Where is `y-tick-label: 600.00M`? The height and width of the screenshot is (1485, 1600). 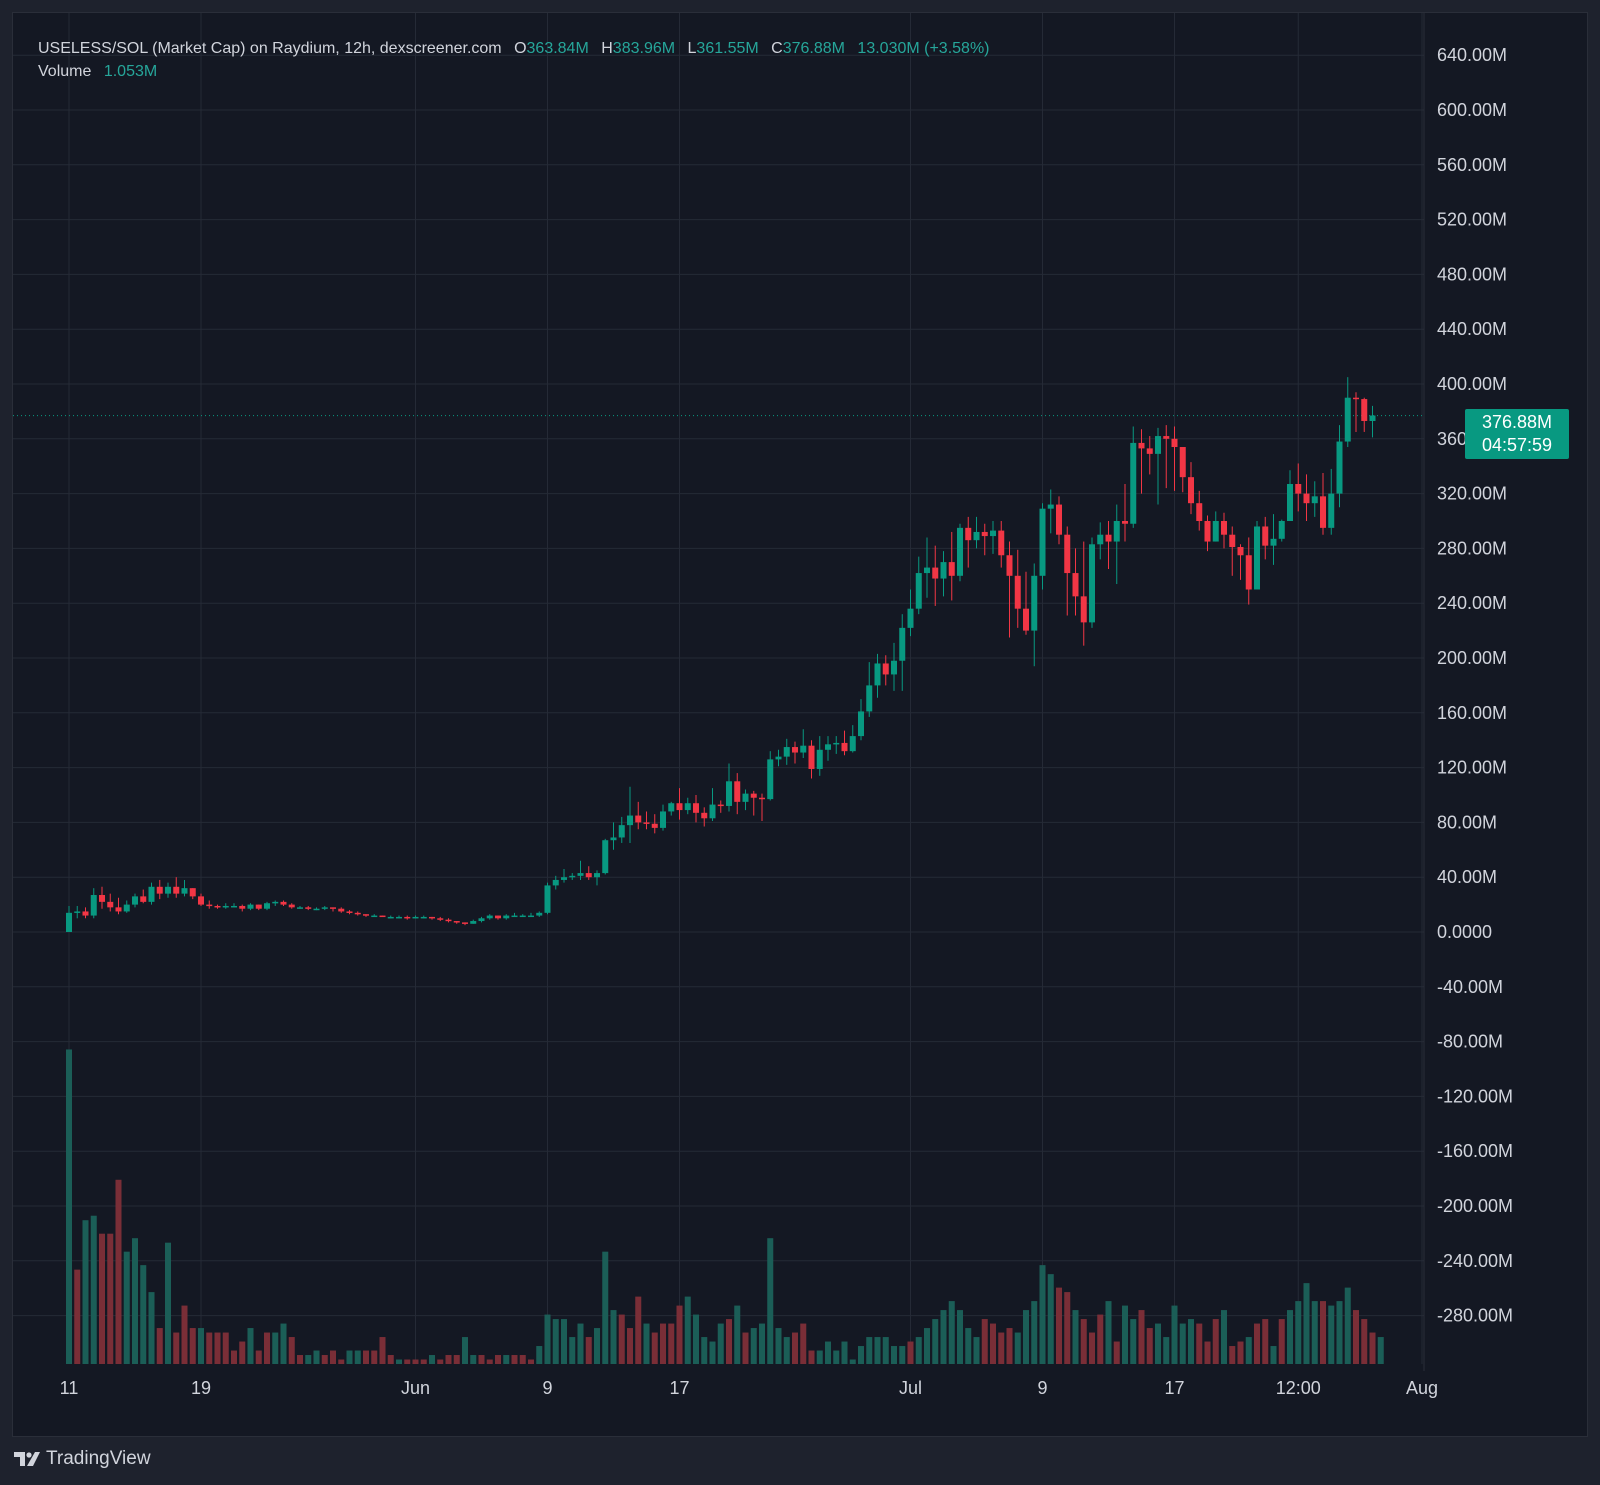 y-tick-label: 600.00M is located at coordinates (1472, 110).